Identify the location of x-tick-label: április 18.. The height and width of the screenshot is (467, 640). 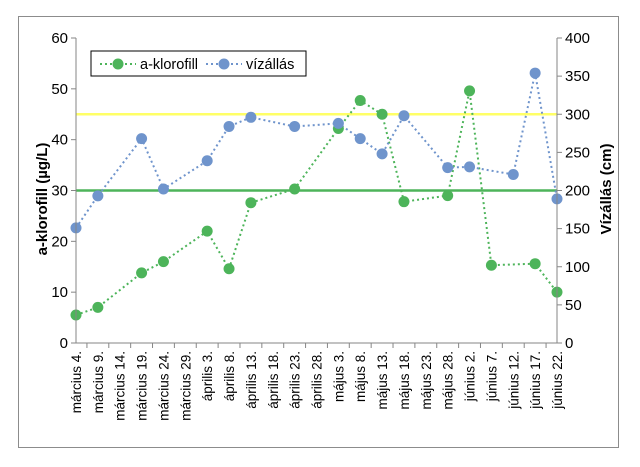
(273, 380).